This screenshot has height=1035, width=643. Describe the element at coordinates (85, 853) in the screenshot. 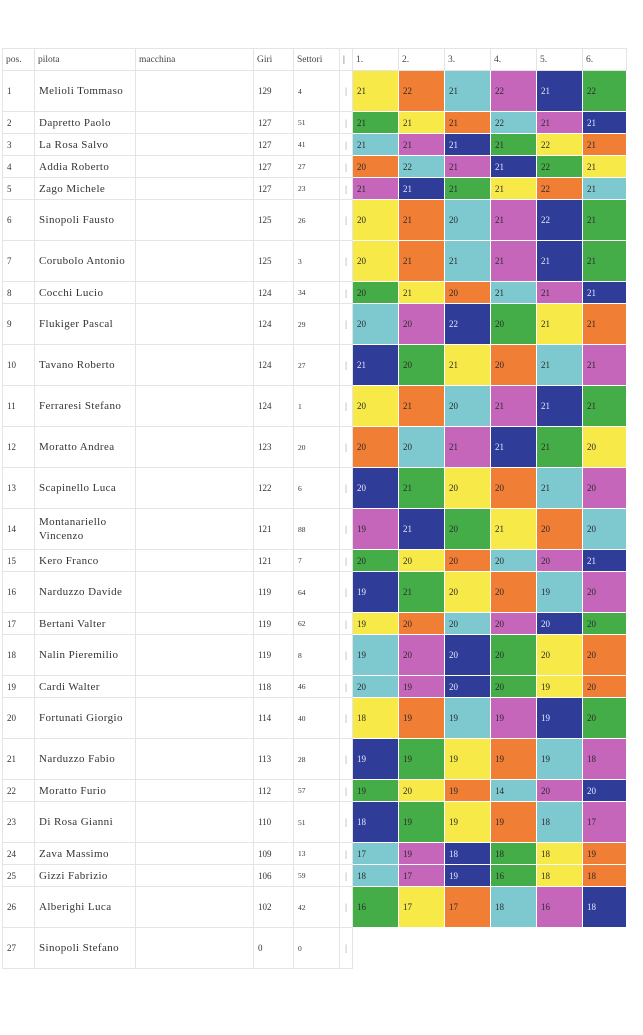

I see `cell-pilota: Zava Massimo` at that location.